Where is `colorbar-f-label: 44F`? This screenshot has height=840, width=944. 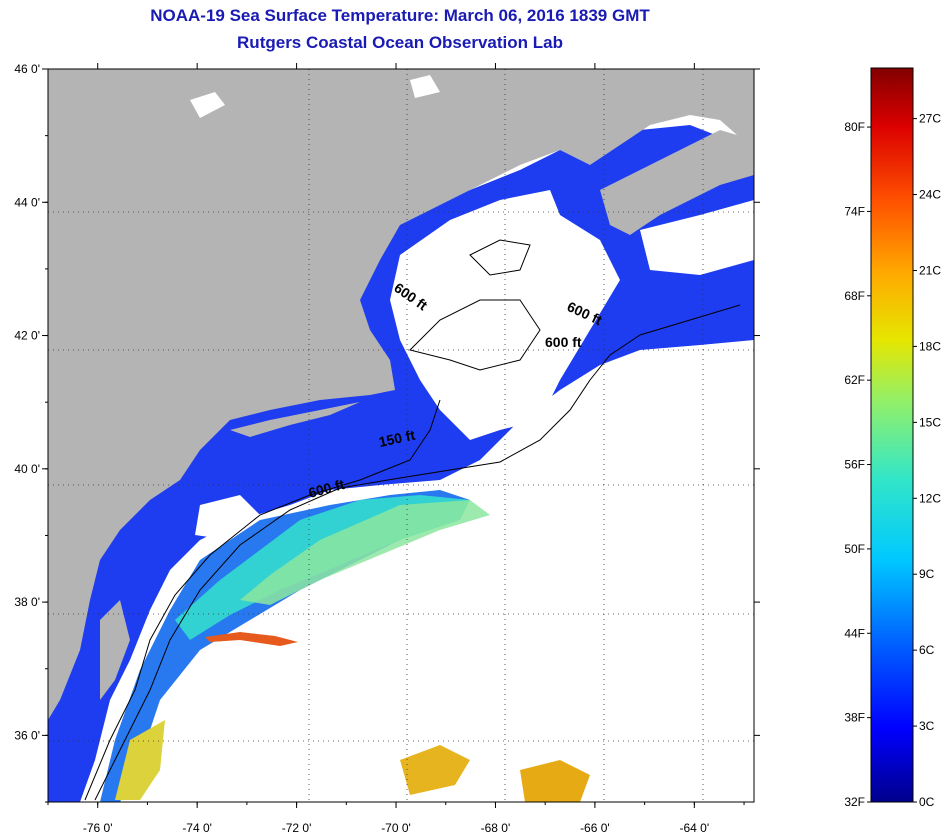 colorbar-f-label: 44F is located at coordinates (854, 633).